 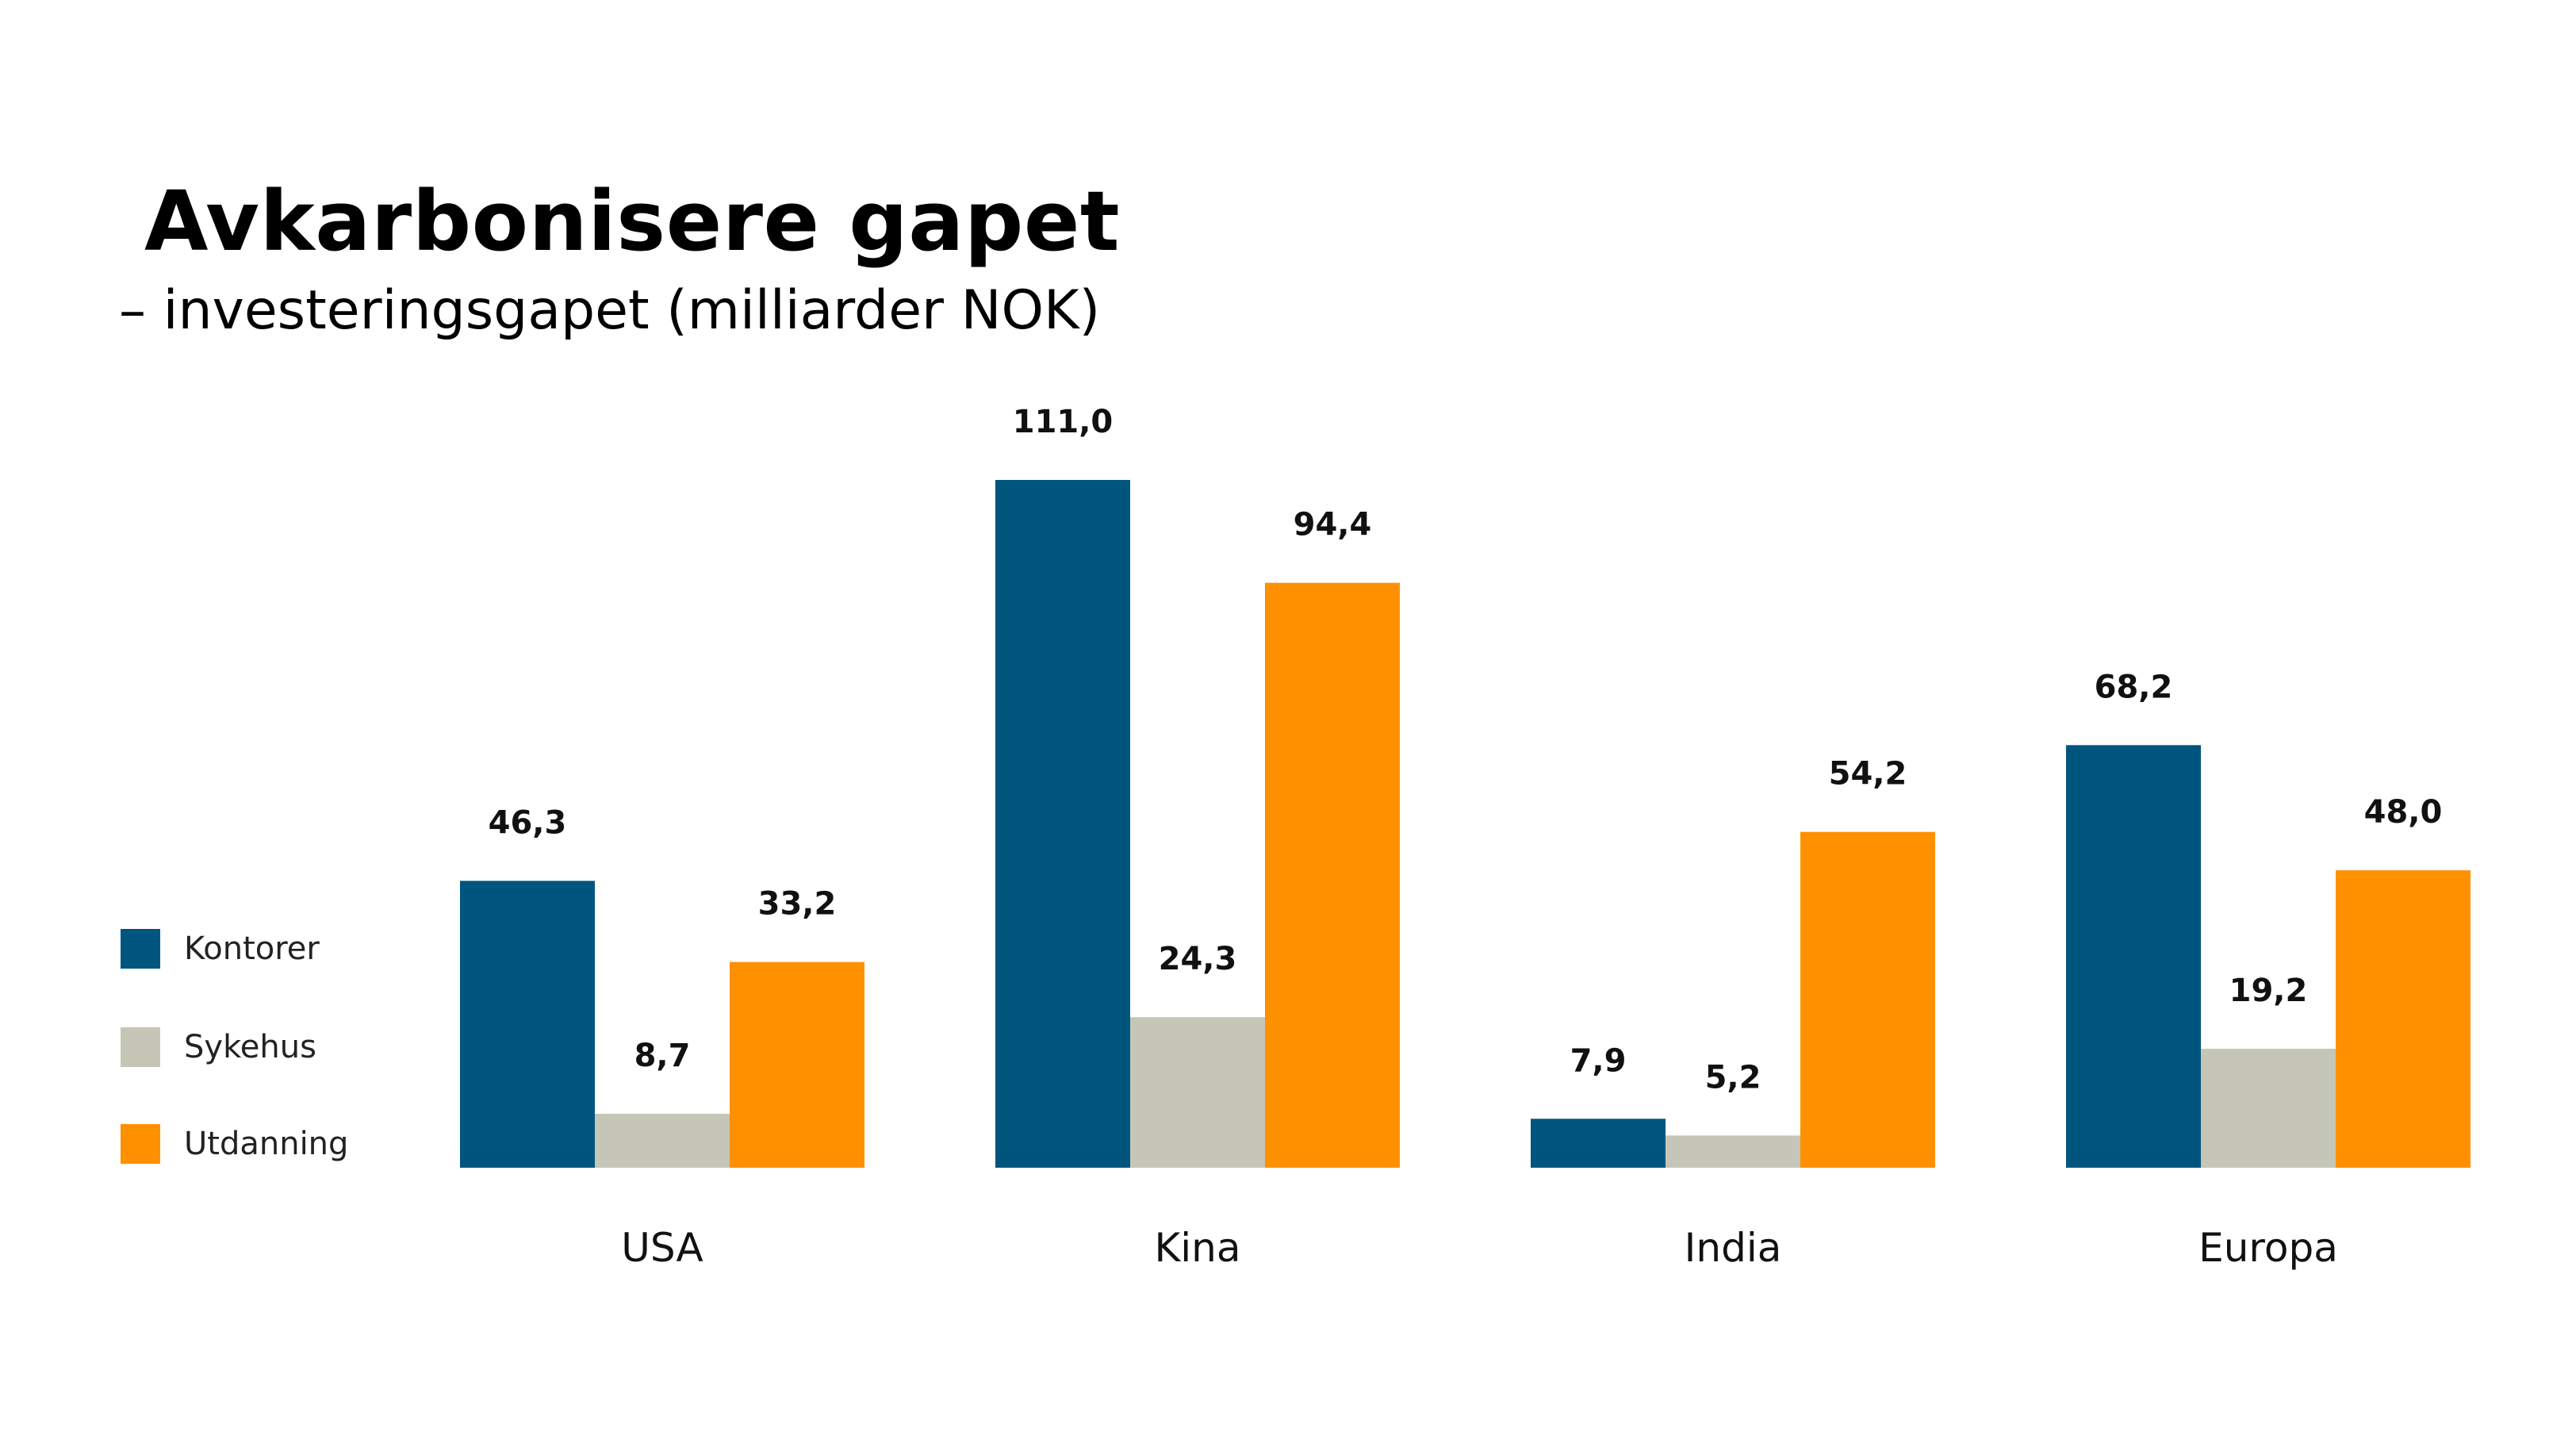 I want to click on category-label-india: India, so click(x=1734, y=1248).